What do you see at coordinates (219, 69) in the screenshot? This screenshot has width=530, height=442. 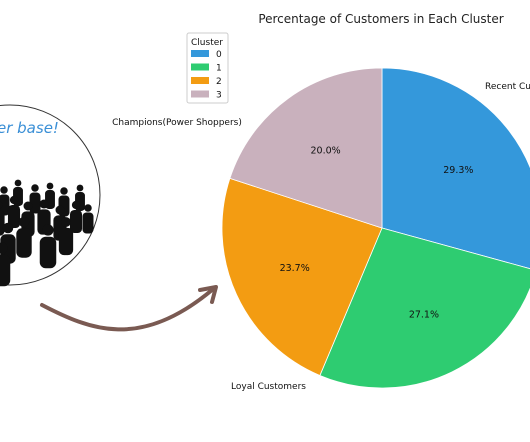 I see `legend-label-cluster-1: 1` at bounding box center [219, 69].